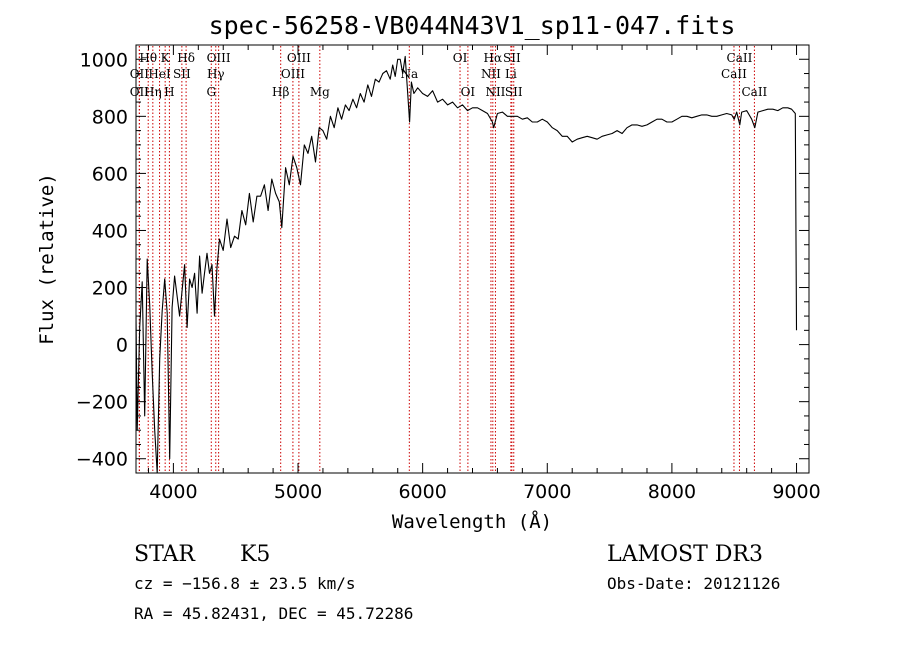 The width and height of the screenshot is (900, 649). What do you see at coordinates (159, 74) in the screenshot?
I see `line-label-hei-5: HeI` at bounding box center [159, 74].